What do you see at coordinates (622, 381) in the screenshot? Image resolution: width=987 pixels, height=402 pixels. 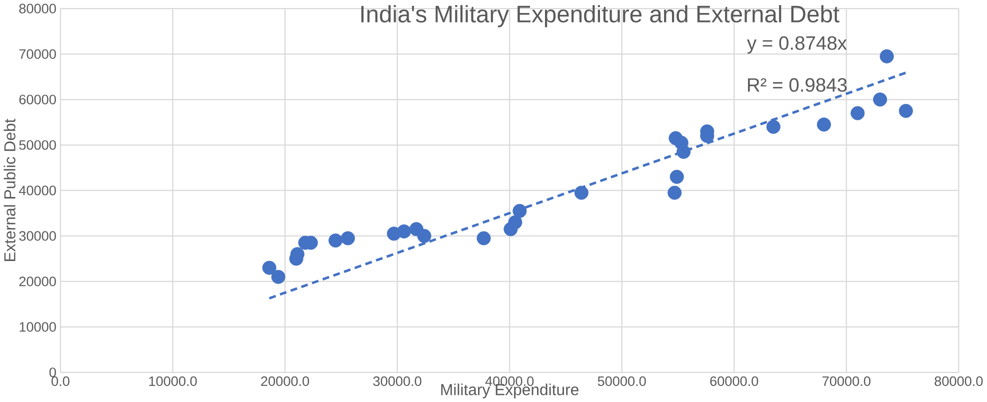 I see `x-tick-label: 50000.0` at bounding box center [622, 381].